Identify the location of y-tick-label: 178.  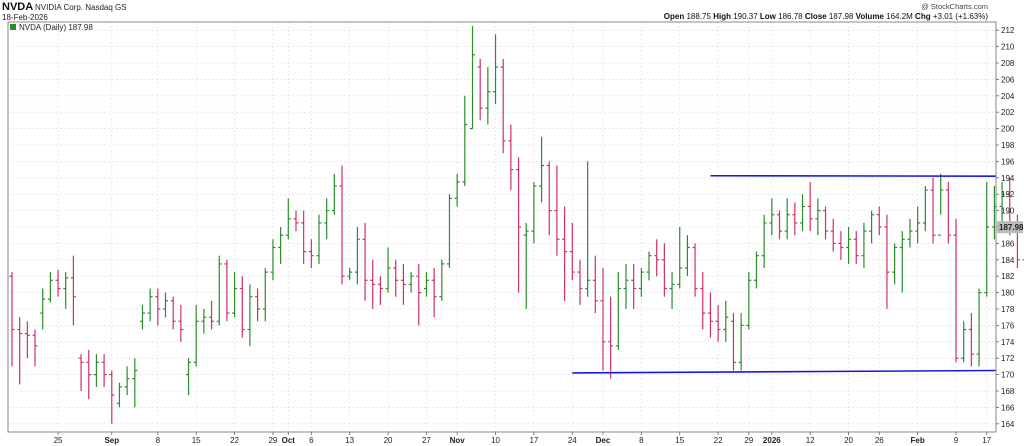
(1008, 309).